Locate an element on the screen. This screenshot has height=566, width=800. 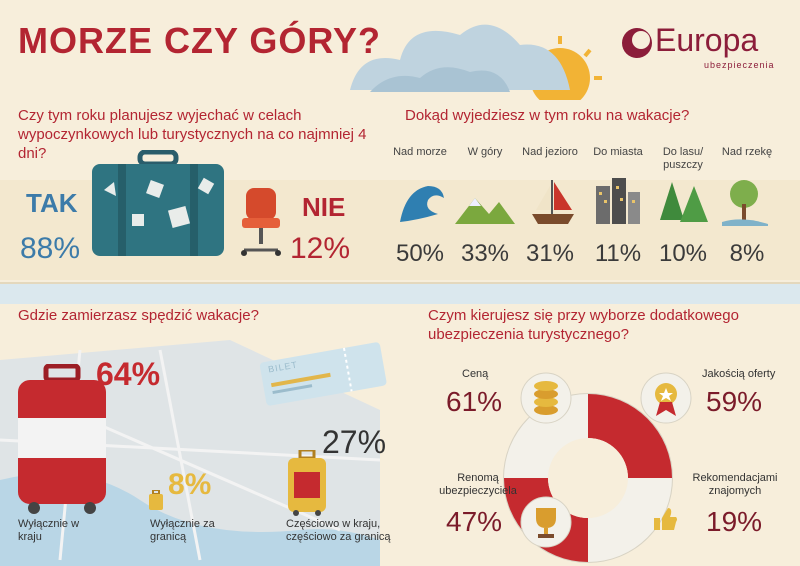
dest-pct: 31% is located at coordinates (550, 253).